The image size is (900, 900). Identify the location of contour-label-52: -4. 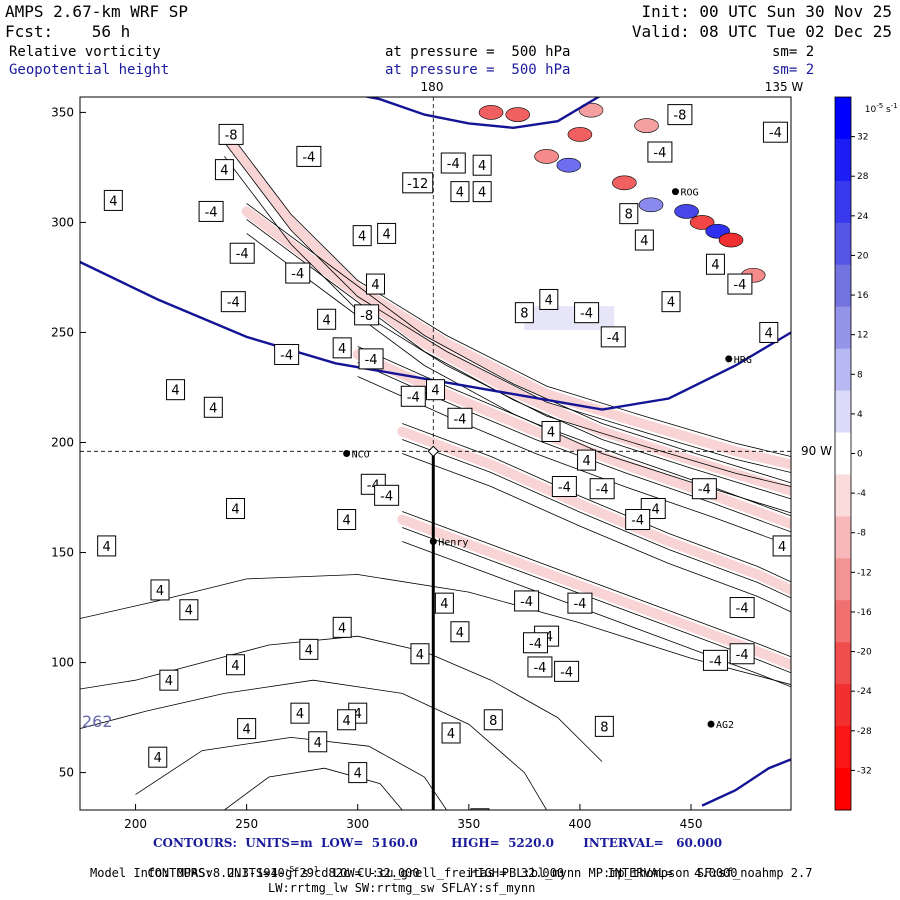
(540, 667).